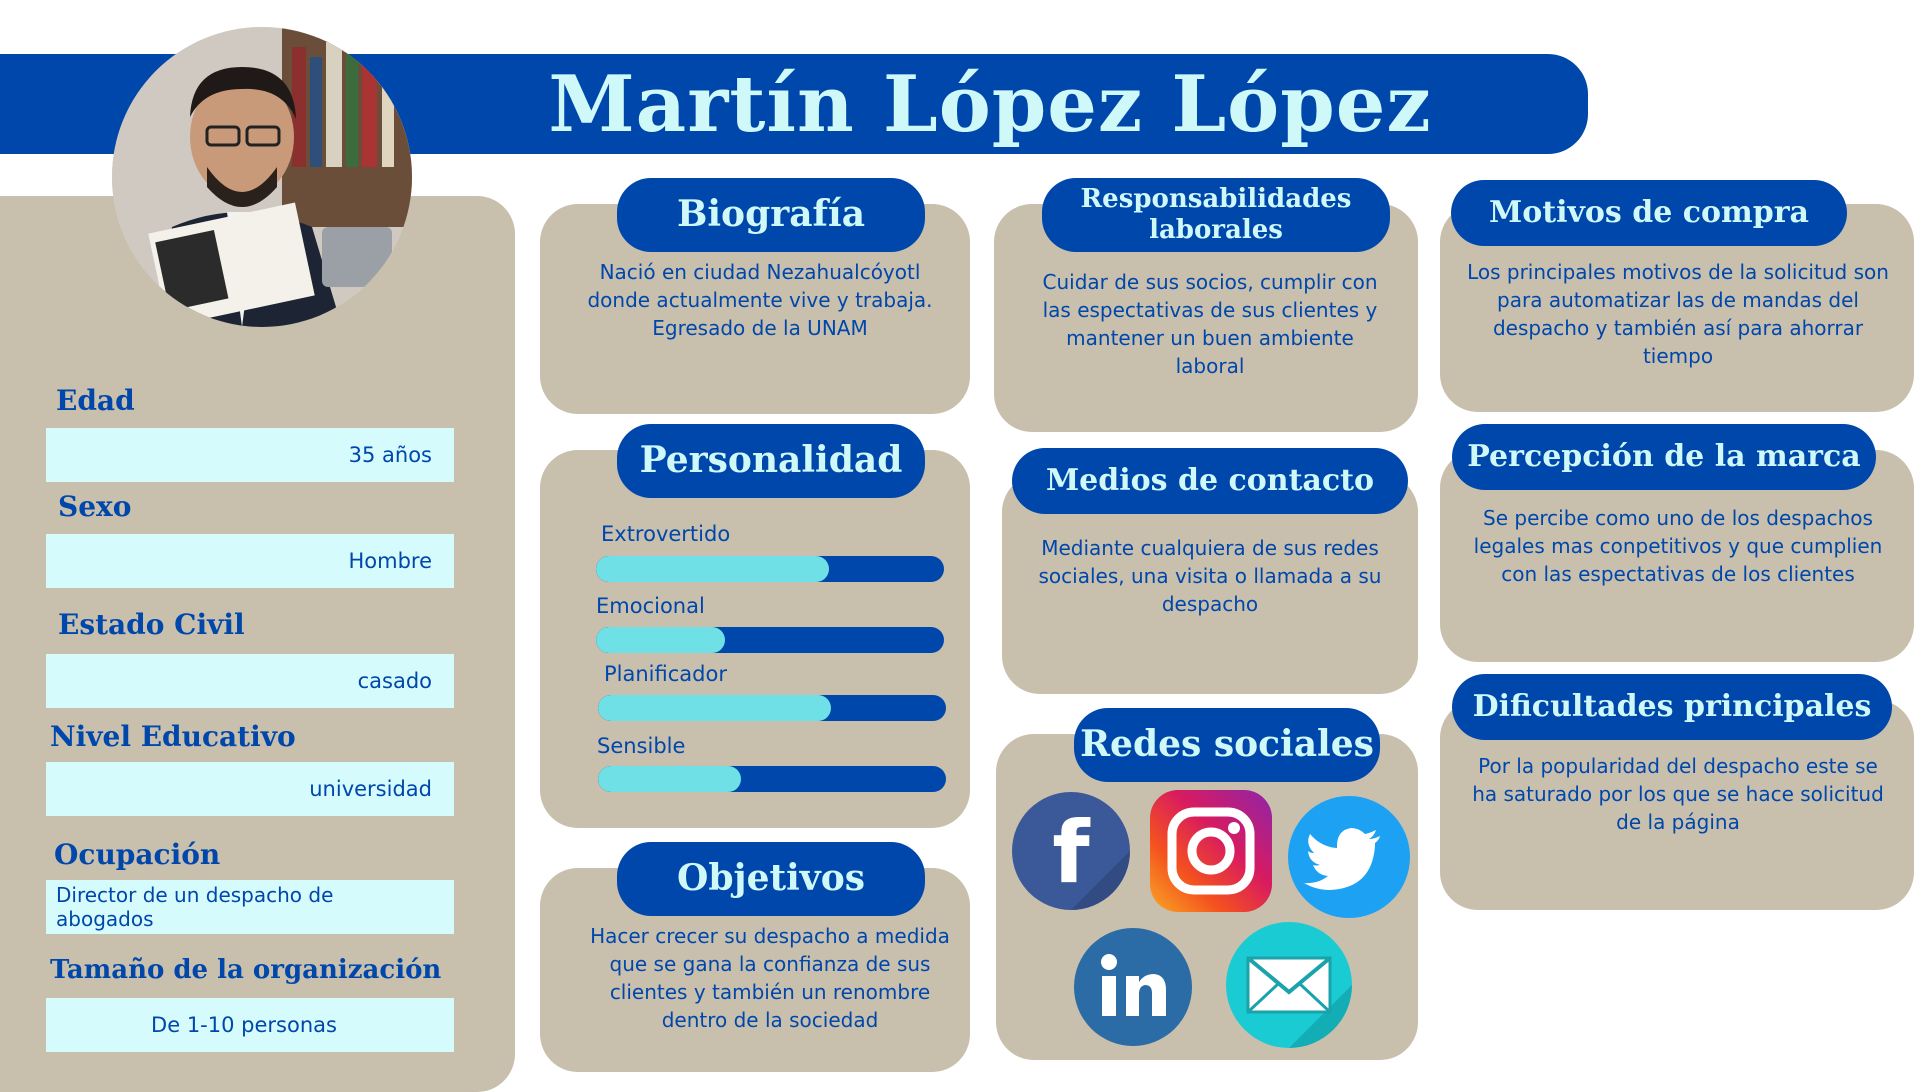 The image size is (1920, 1092). I want to click on occupation-value: Director de un despacho de abogados, so click(250, 907).